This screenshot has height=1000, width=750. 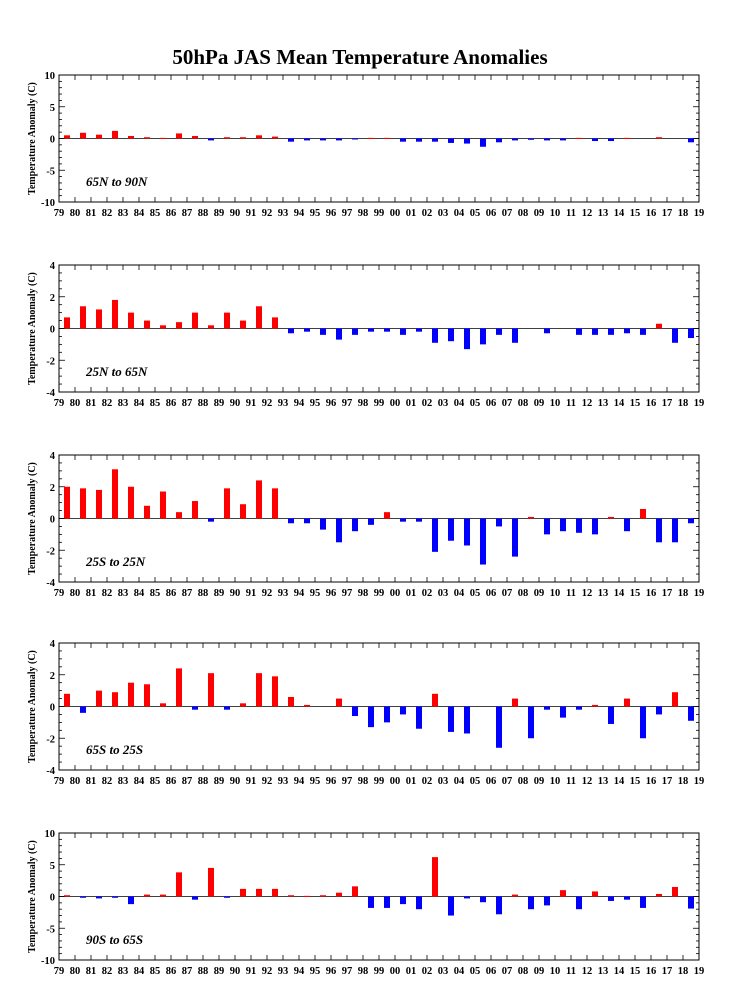 What do you see at coordinates (523, 781) in the screenshot?
I see `x-tick-label: 08` at bounding box center [523, 781].